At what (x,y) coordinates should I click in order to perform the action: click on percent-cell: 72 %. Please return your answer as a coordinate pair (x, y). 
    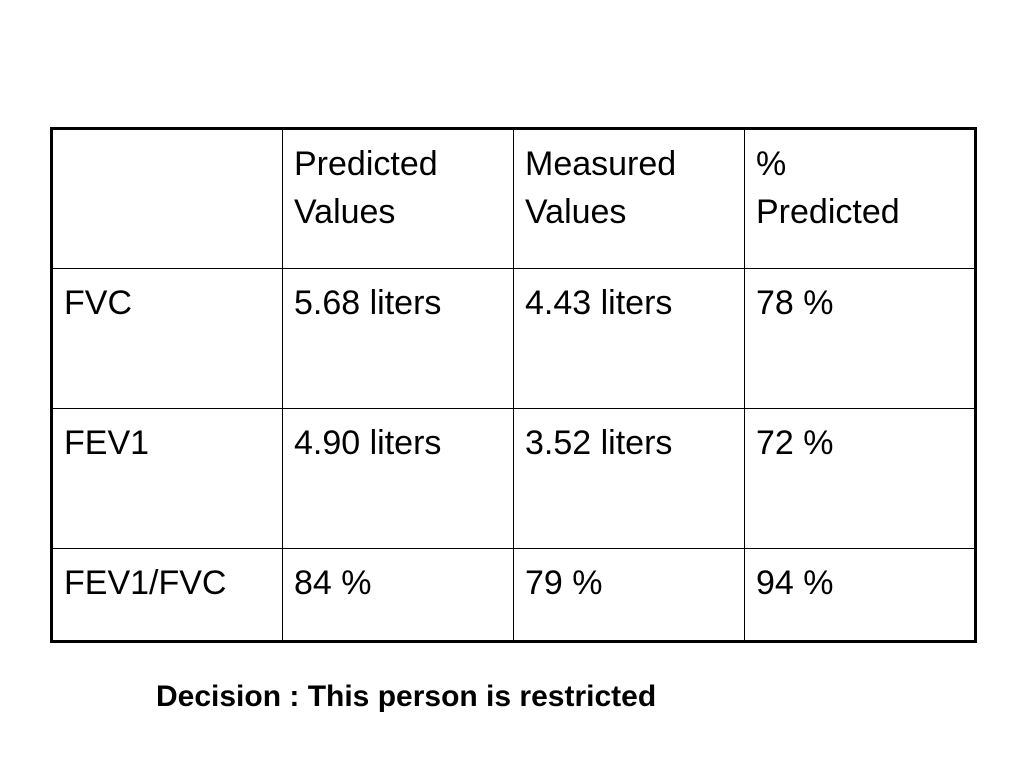
    Looking at the image, I should click on (860, 478).